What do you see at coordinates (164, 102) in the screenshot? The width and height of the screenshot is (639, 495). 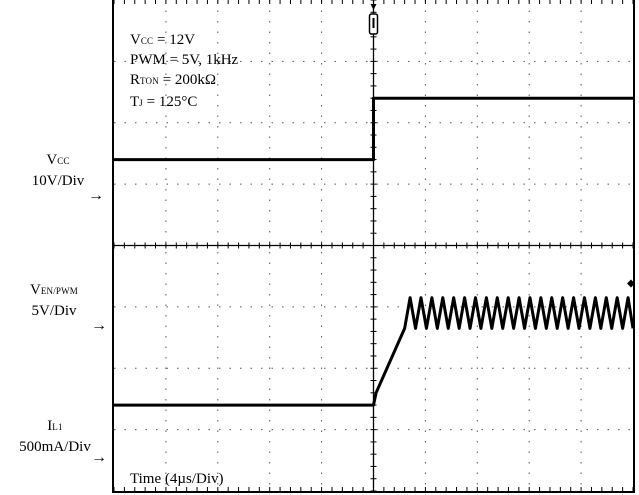 I see `condition-tj: TJ = 125°C` at bounding box center [164, 102].